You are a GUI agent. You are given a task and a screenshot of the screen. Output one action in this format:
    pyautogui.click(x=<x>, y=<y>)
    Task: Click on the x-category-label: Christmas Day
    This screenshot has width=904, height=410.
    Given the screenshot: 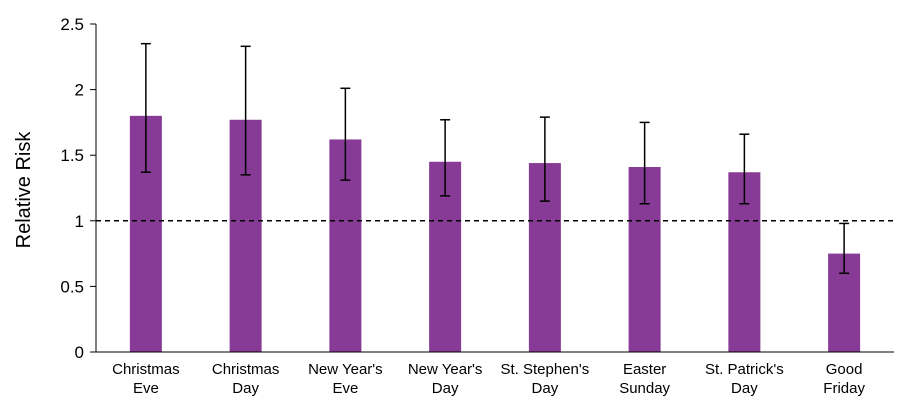 What is the action you would take?
    pyautogui.click(x=246, y=379)
    